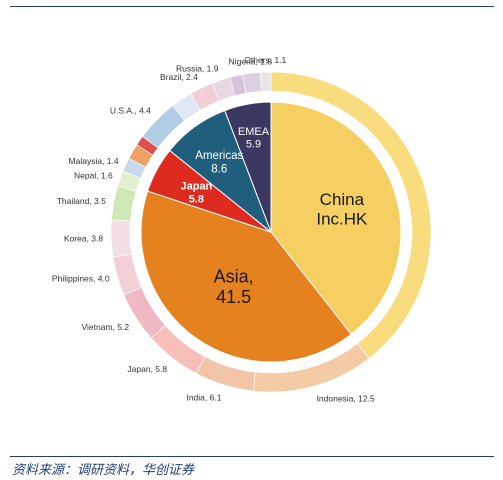 Image resolution: width=503 pixels, height=480 pixels. Describe the element at coordinates (127, 274) in the screenshot. I see `outer-slice-philippines` at that location.